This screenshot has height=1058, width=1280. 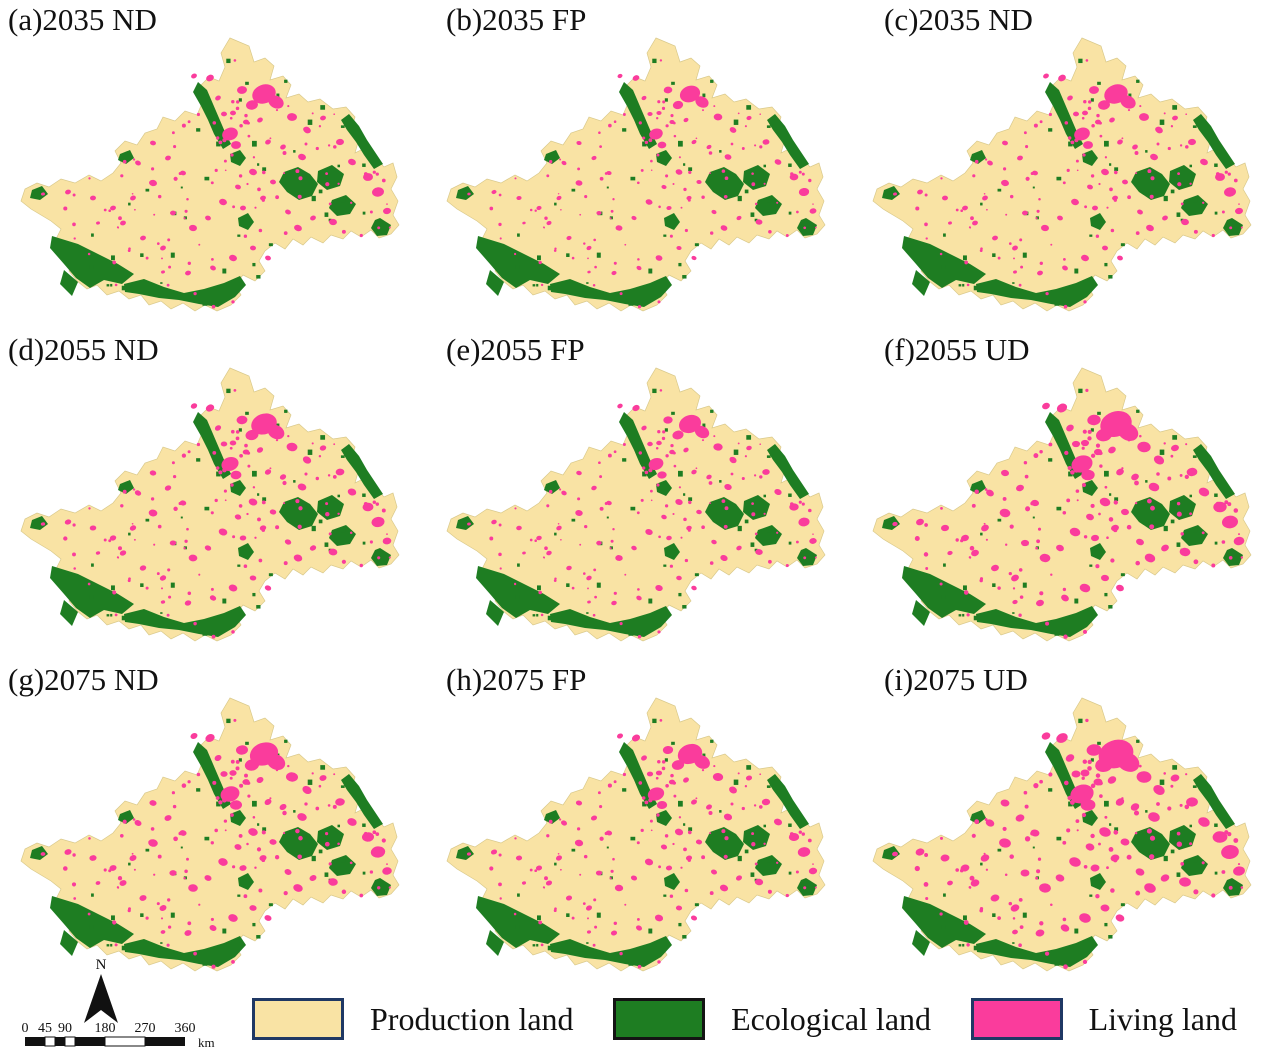 I want to click on legend-label: Living land, so click(x=1162, y=1018).